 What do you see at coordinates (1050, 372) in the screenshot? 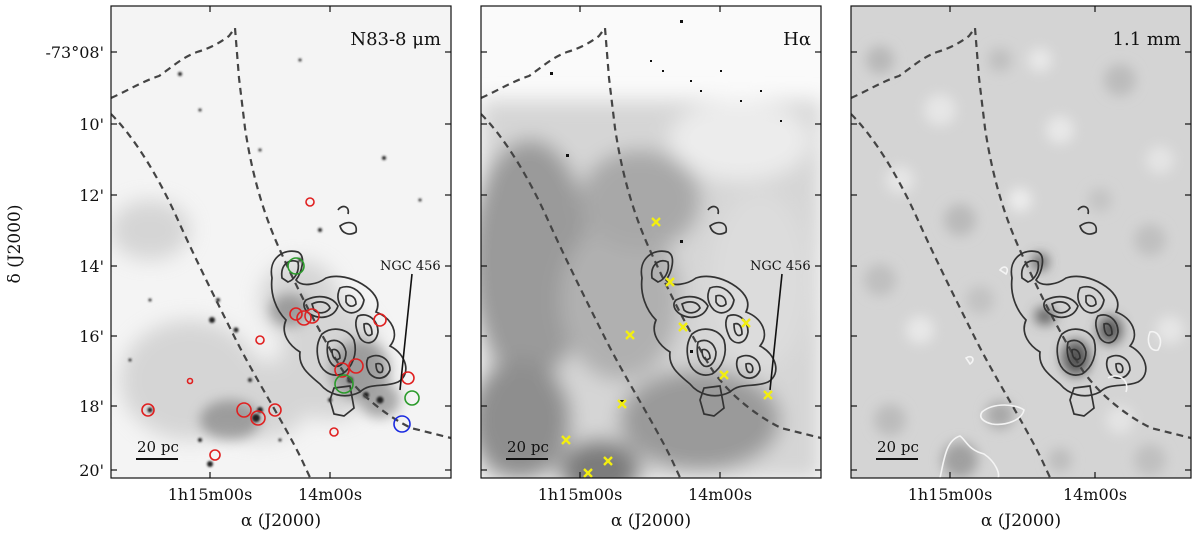
I see `white-contours` at bounding box center [1050, 372].